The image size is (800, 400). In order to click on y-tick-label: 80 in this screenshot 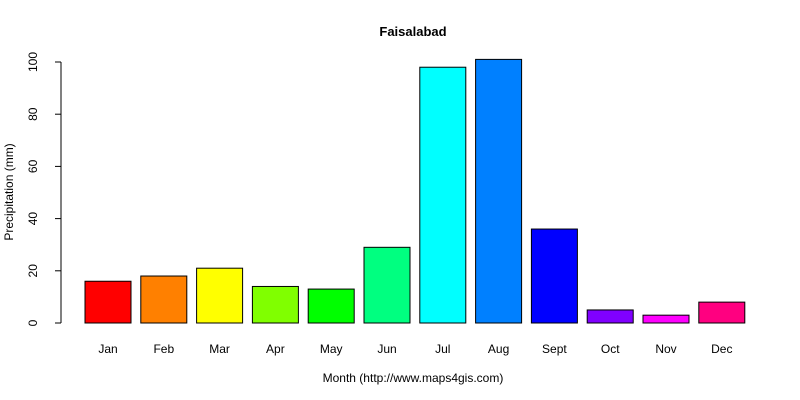, I will do `click(33, 114)`.